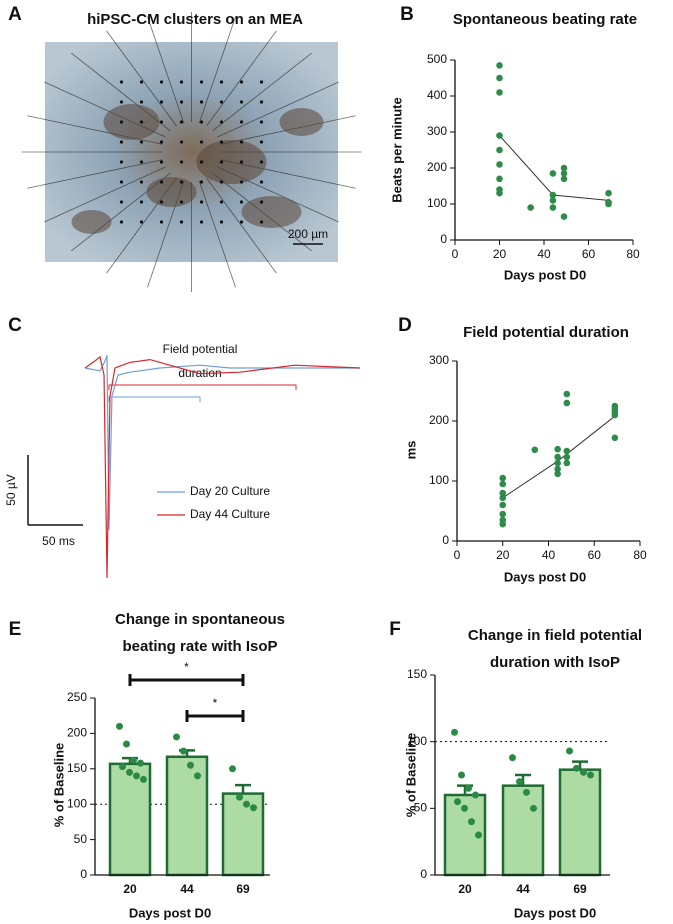 Image resolution: width=673 pixels, height=924 pixels. What do you see at coordinates (405, 325) in the screenshot?
I see `panel-letter: D` at bounding box center [405, 325].